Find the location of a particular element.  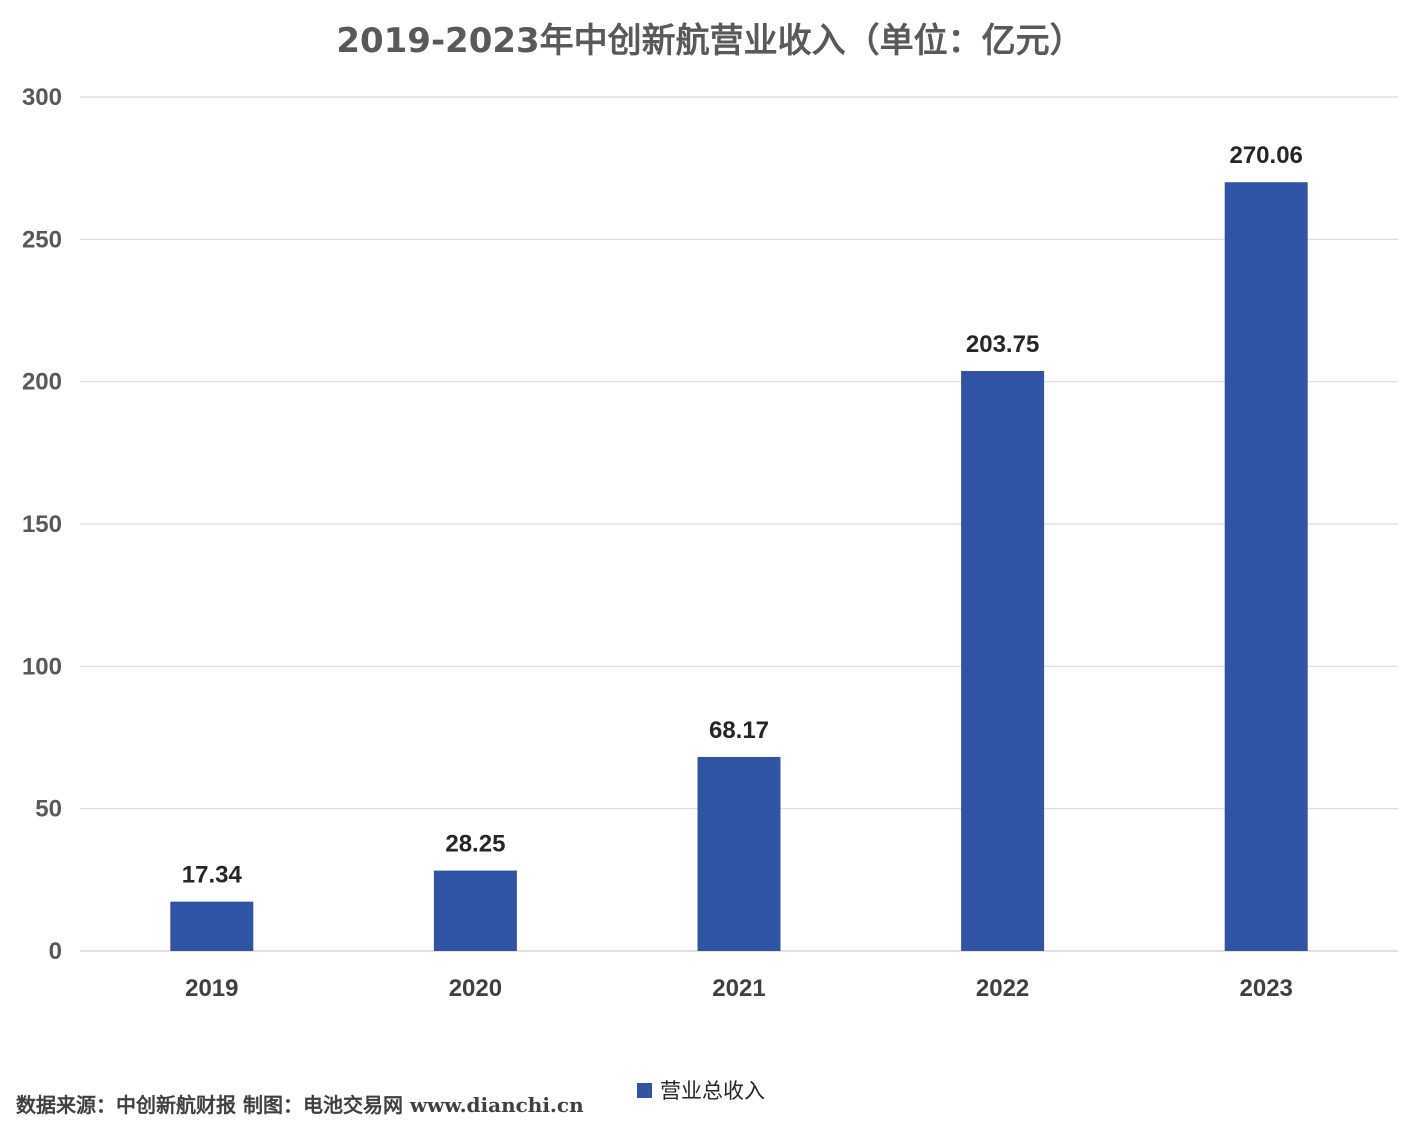

y-axis-tick-labels: 0 50 100 150 200 250 300 is located at coordinates (42, 524).